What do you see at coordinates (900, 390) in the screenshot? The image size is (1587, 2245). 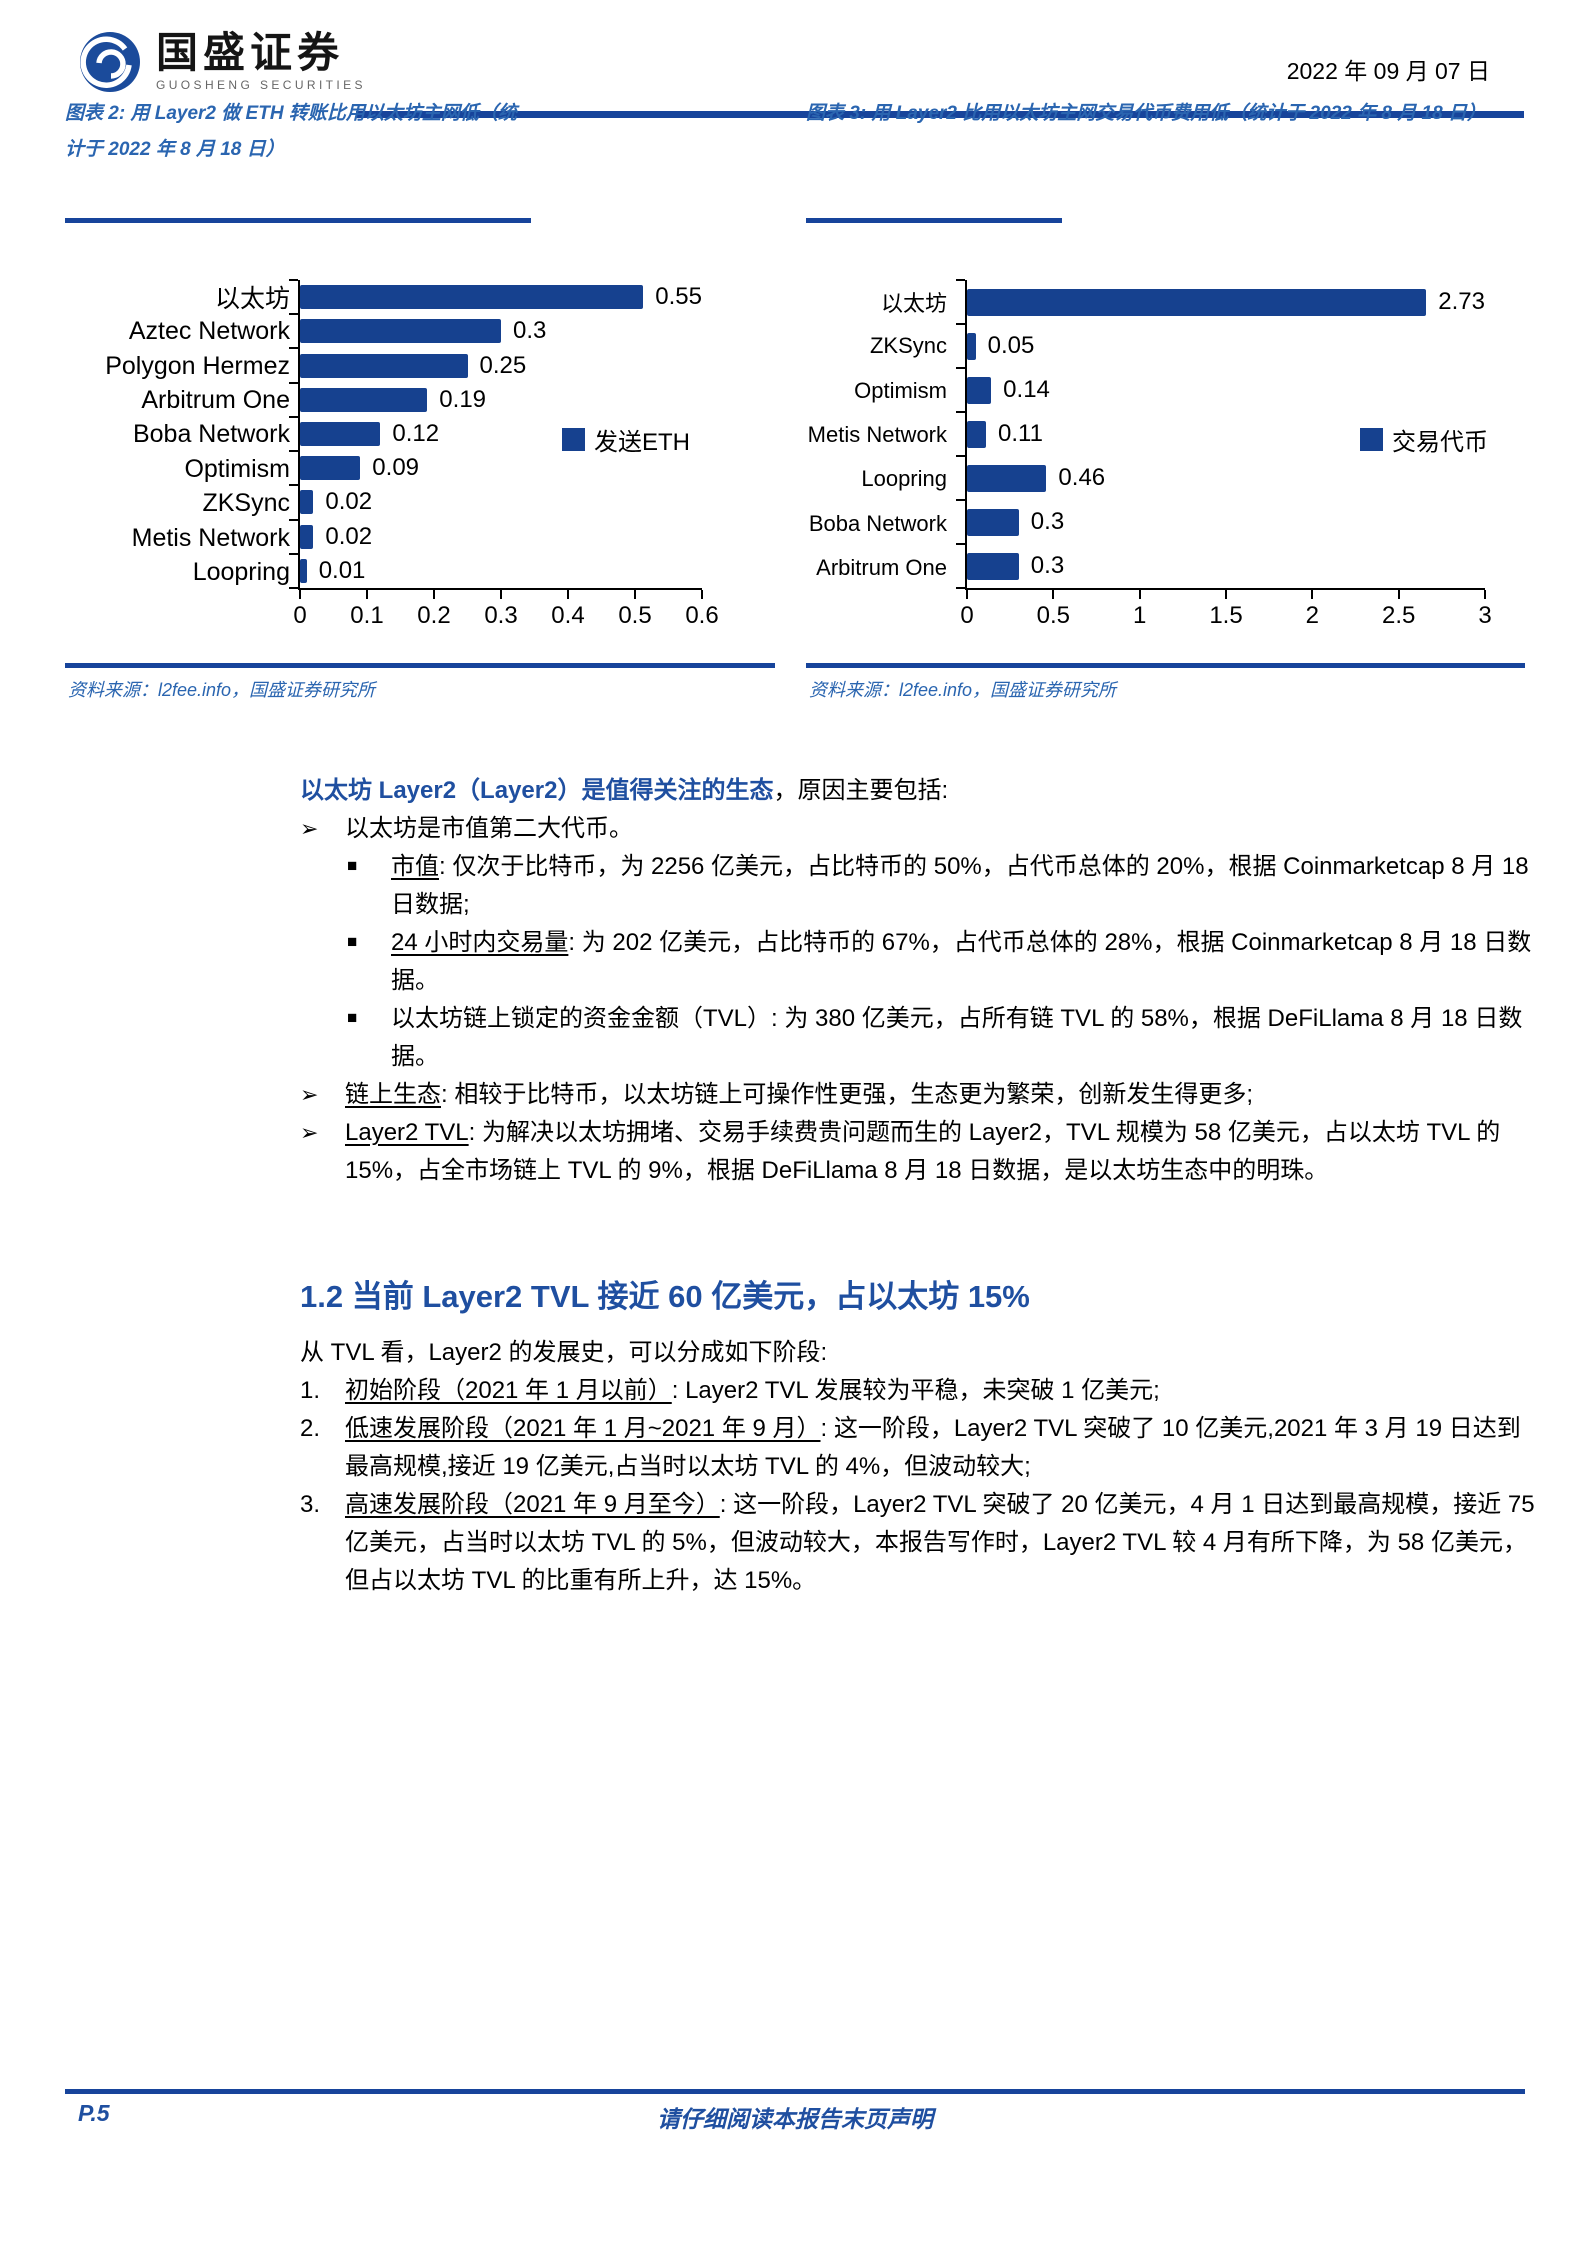 I see `y-axis-label: Optimism` at bounding box center [900, 390].